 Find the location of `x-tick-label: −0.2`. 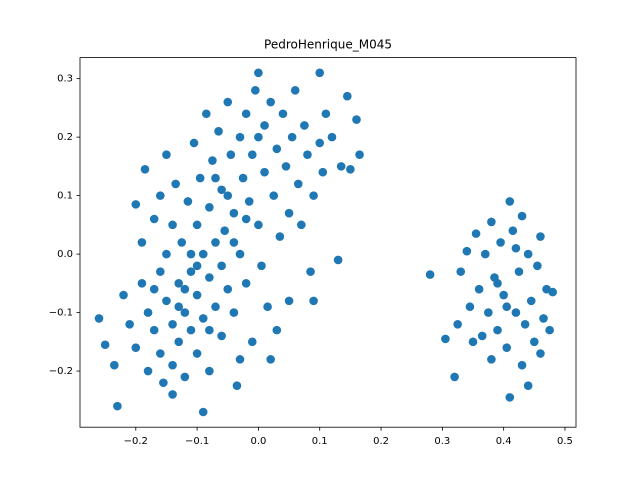

x-tick-label: −0.2 is located at coordinates (136, 441).